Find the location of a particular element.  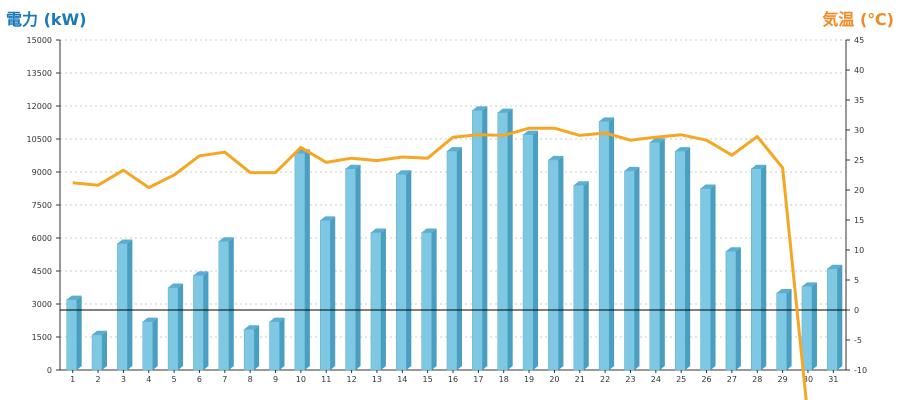

x-tick-label: 31 is located at coordinates (833, 379).